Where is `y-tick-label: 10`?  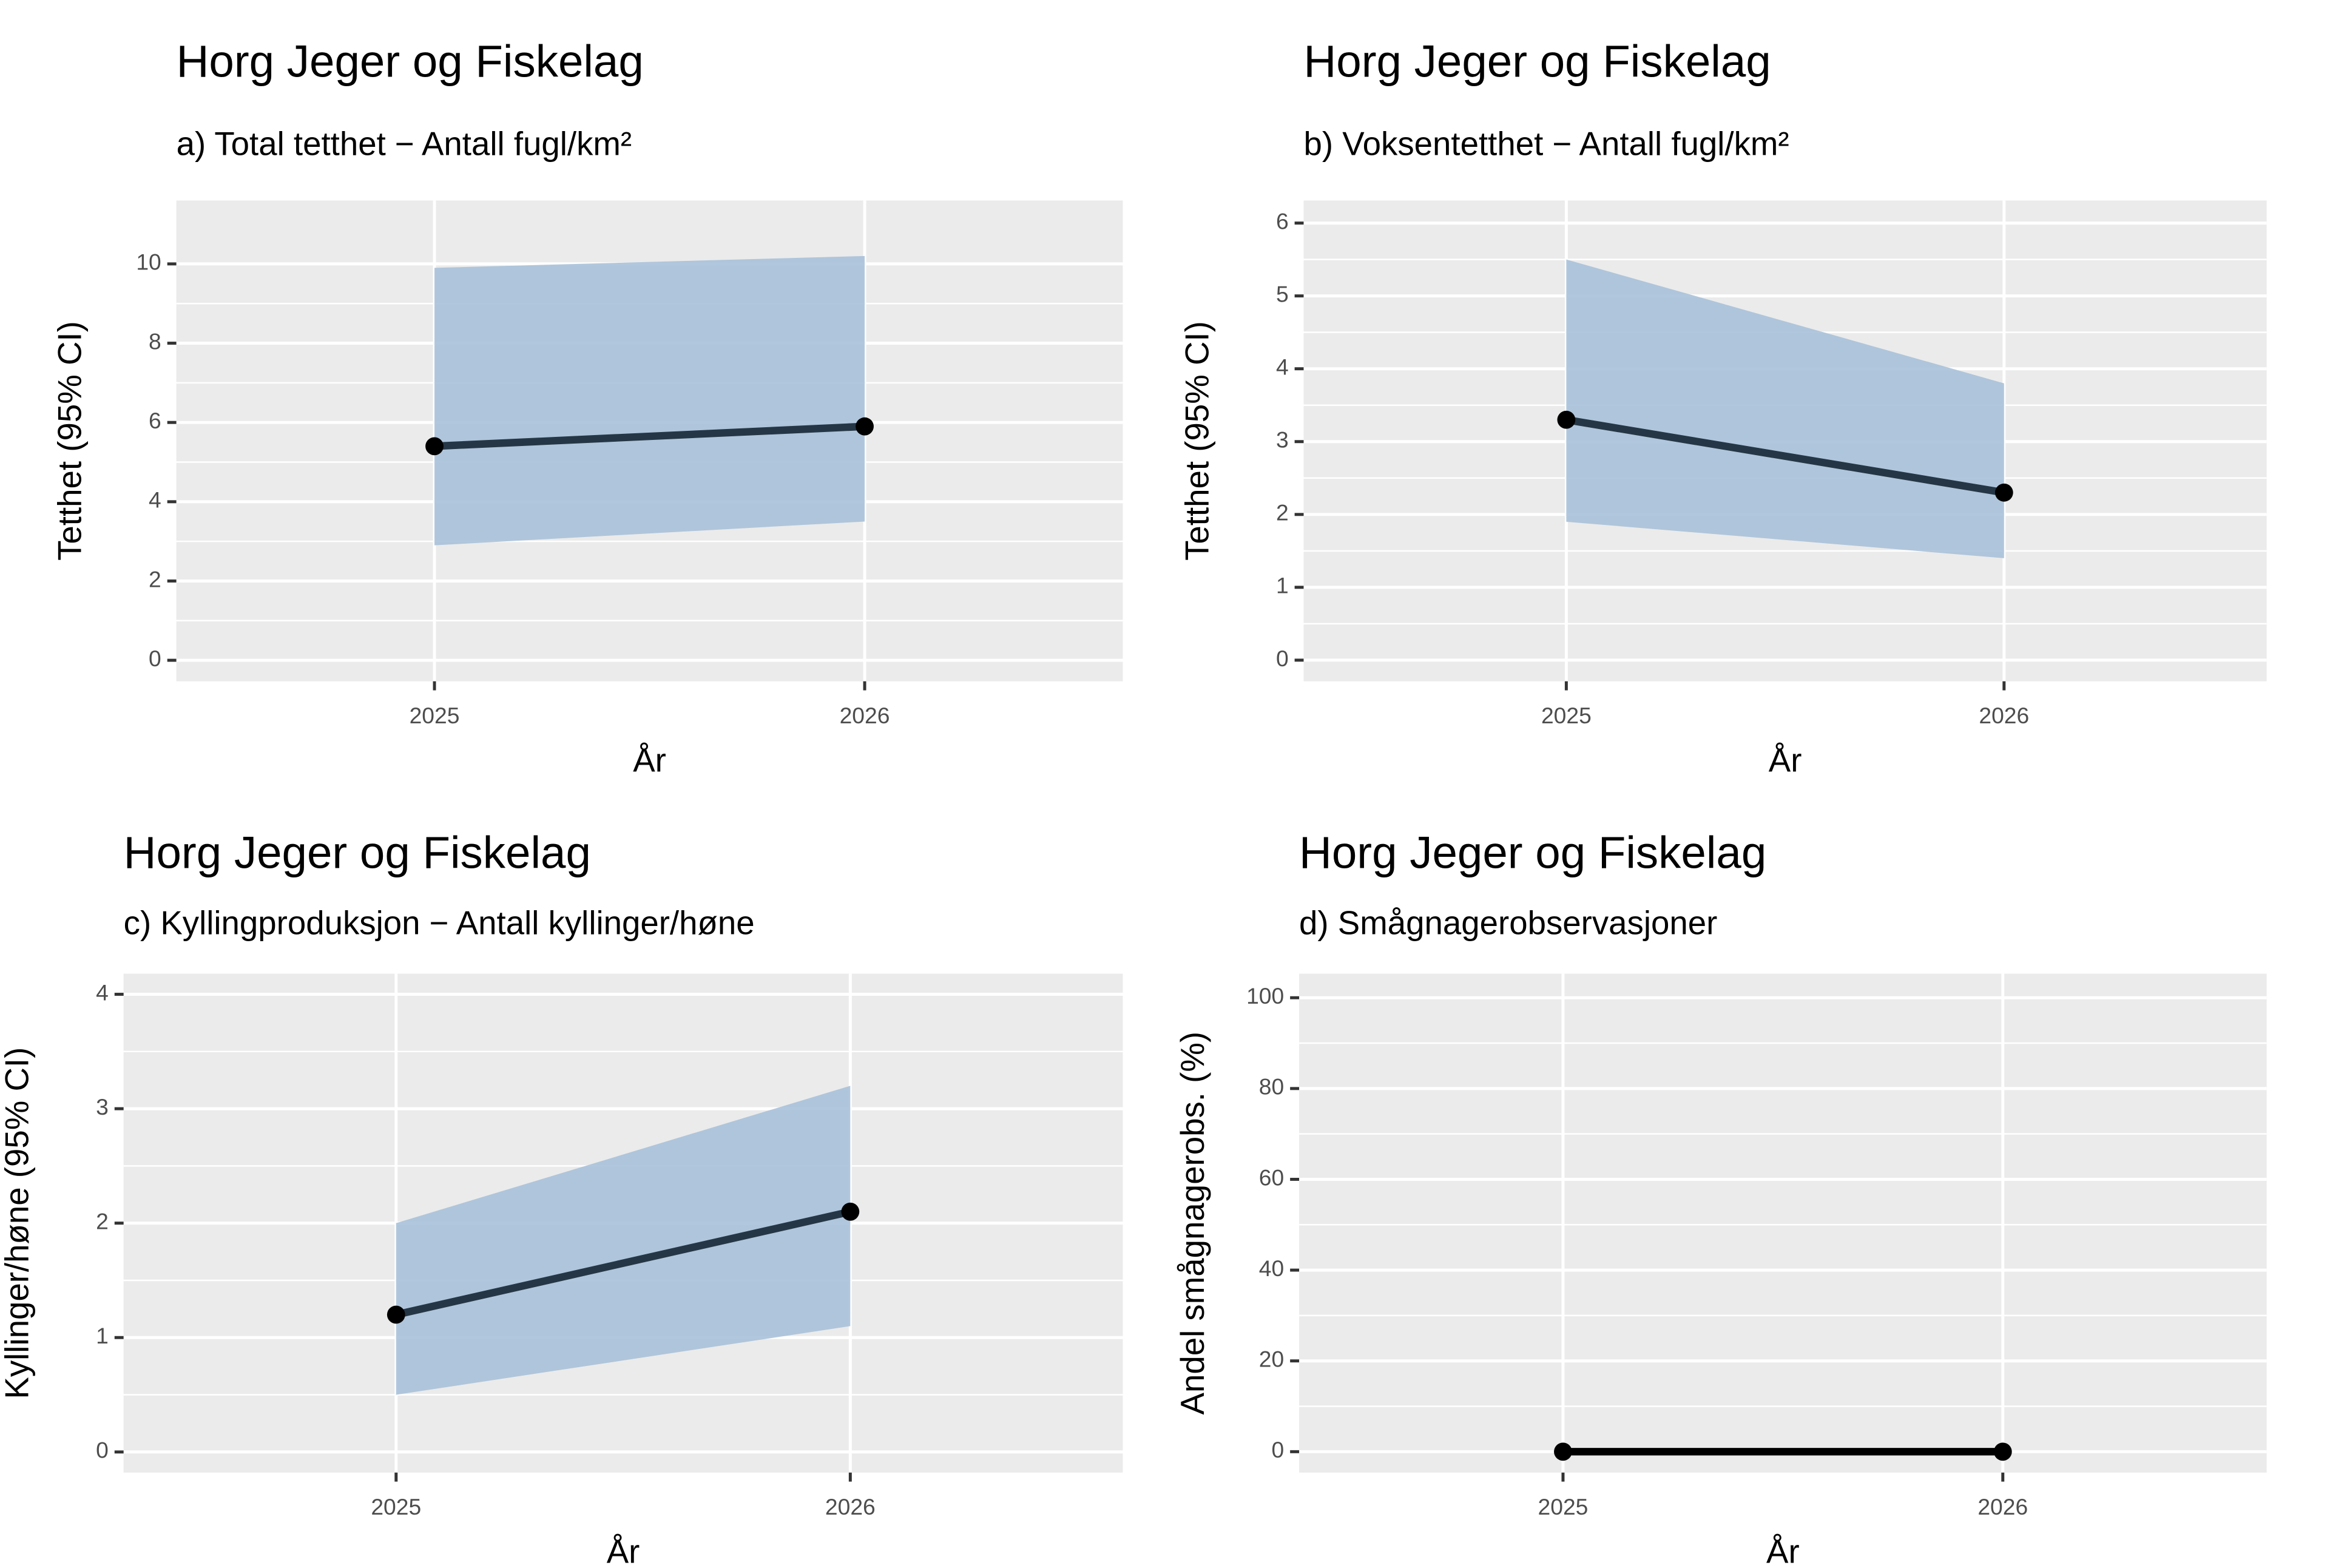 y-tick-label: 10 is located at coordinates (148, 262).